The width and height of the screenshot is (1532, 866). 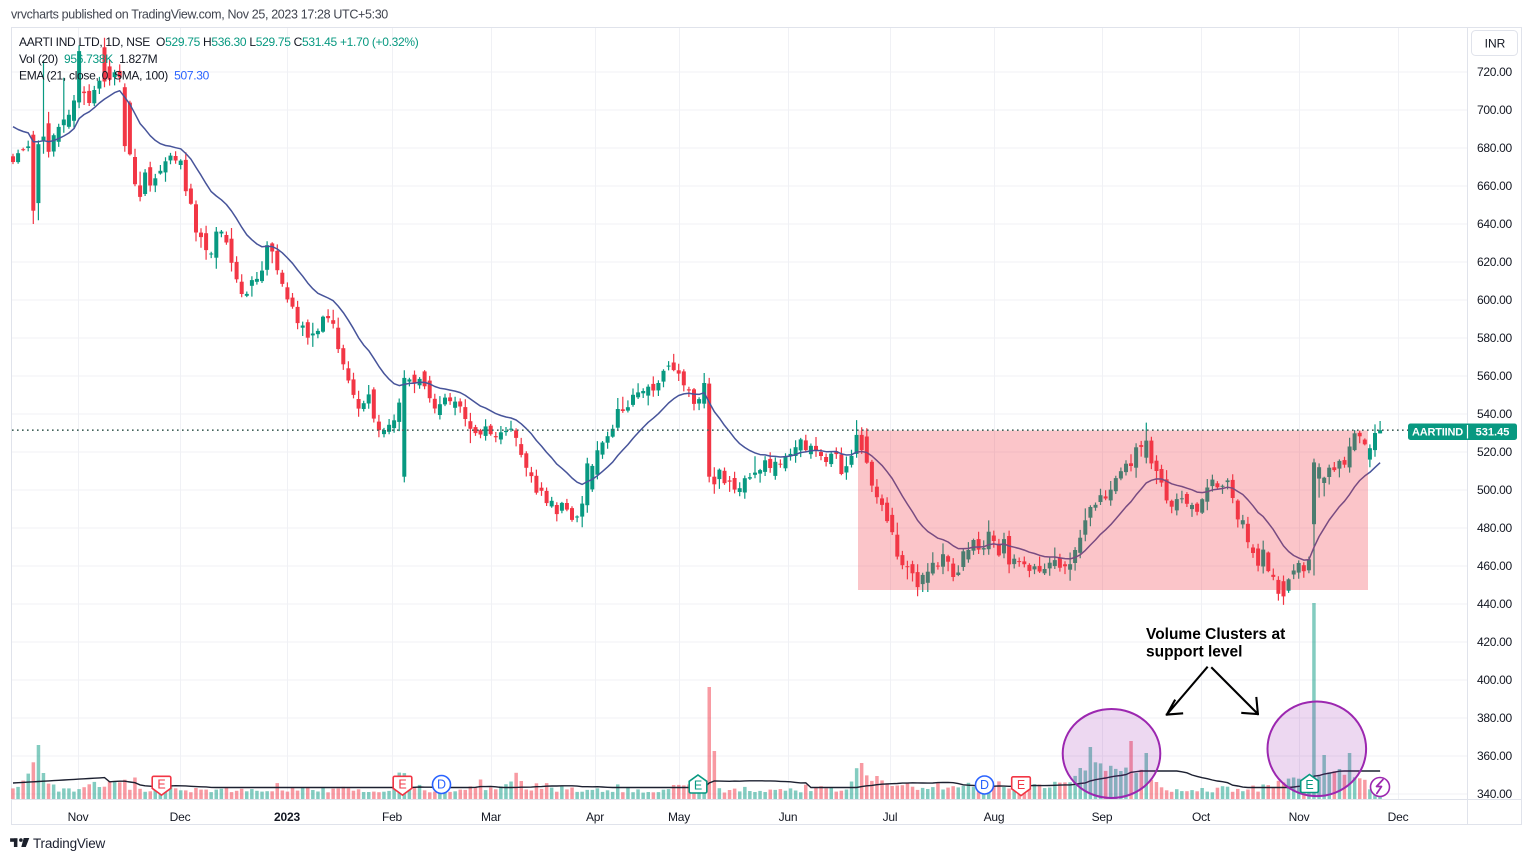 I want to click on svg-text: 460.00, so click(x=1495, y=566).